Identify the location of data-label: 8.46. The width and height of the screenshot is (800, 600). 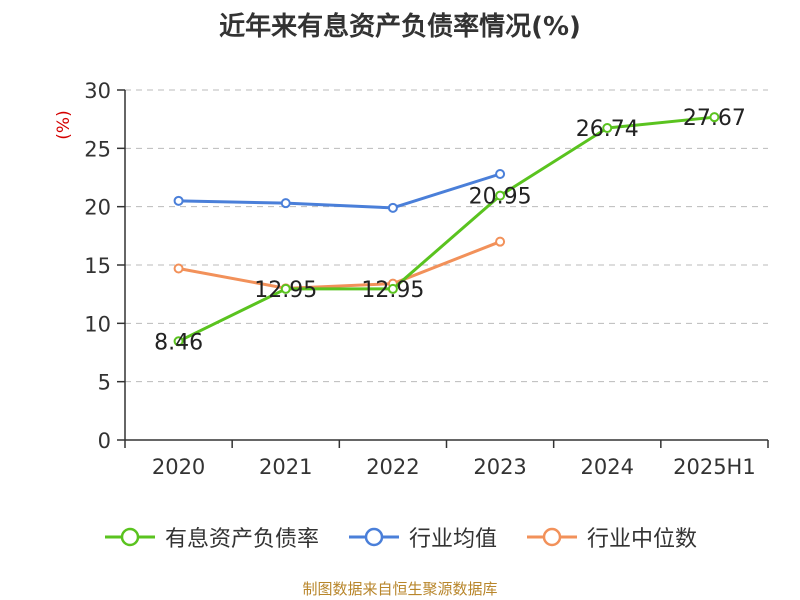
(178, 342).